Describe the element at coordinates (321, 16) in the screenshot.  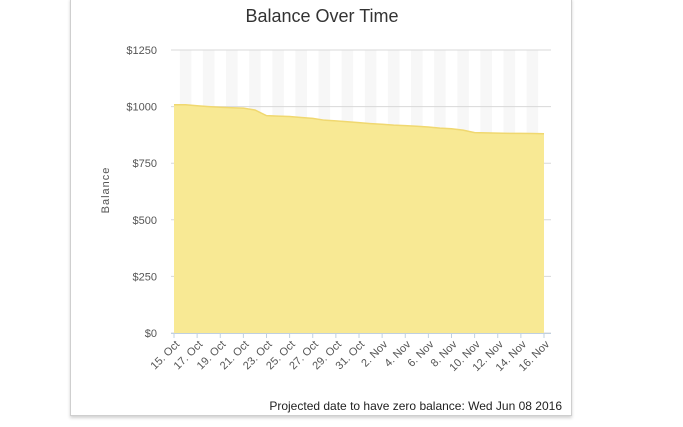
I see `chart-title: Balance Over Time` at that location.